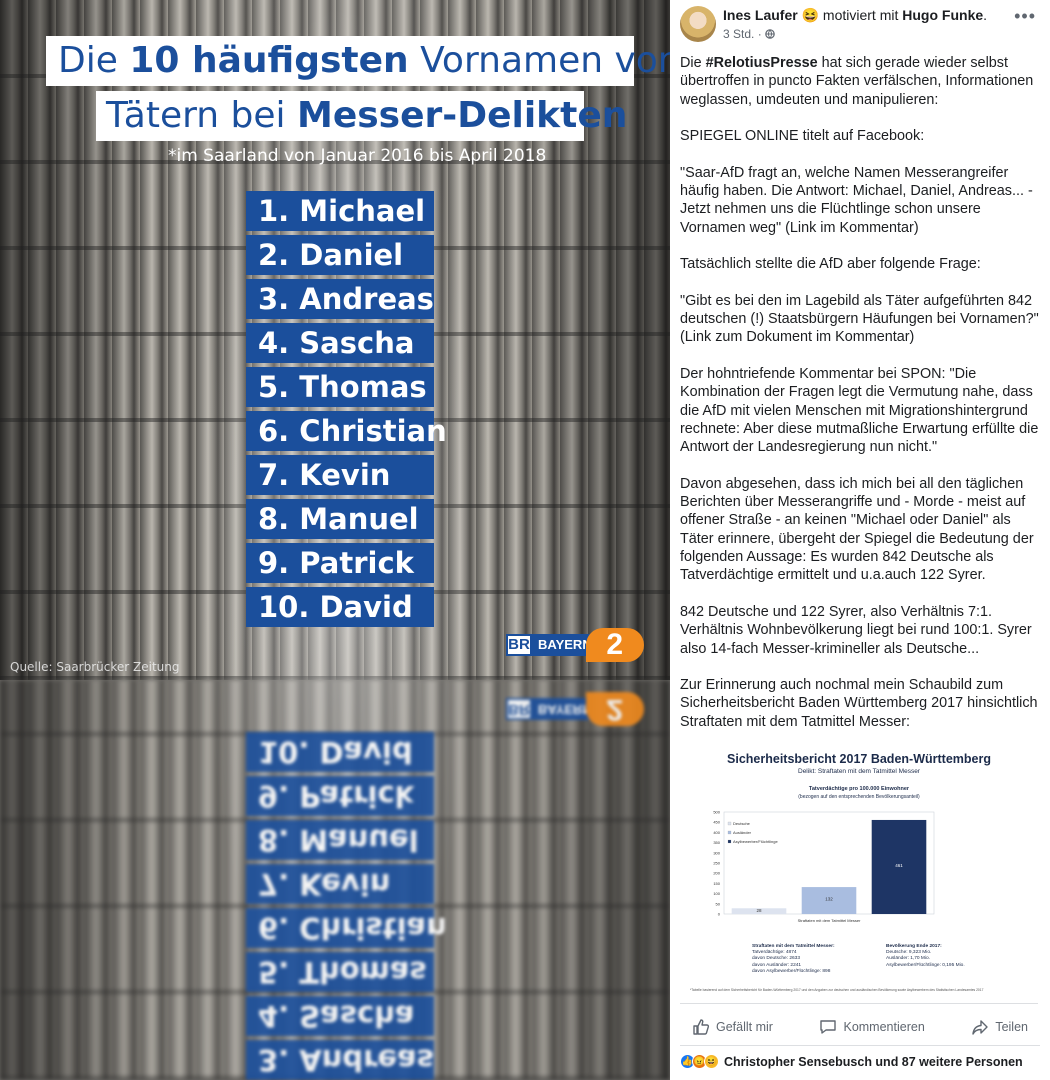 The height and width of the screenshot is (1080, 1050). Describe the element at coordinates (716, 852) in the screenshot. I see `y-tick-label: 300` at that location.